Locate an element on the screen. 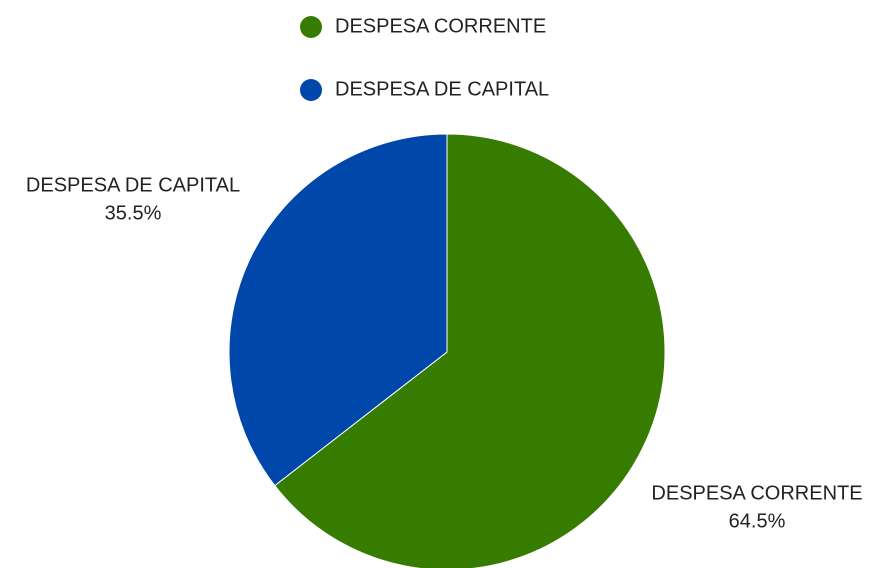 The height and width of the screenshot is (568, 879). legend-label: DESPESA DE CAPITAL is located at coordinates (442, 89).